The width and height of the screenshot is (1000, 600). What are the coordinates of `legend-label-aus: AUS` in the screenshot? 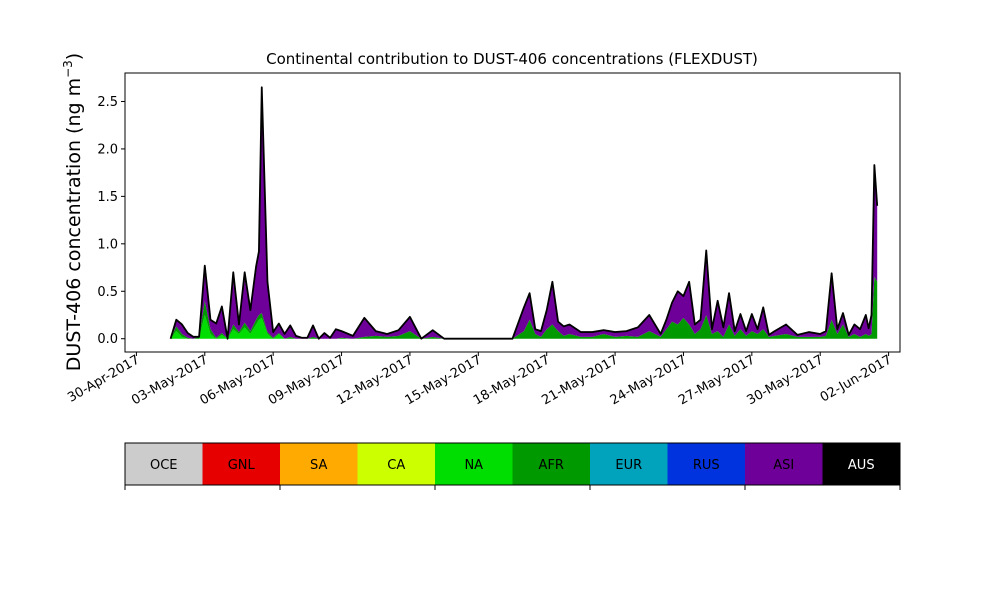 It's located at (861, 465).